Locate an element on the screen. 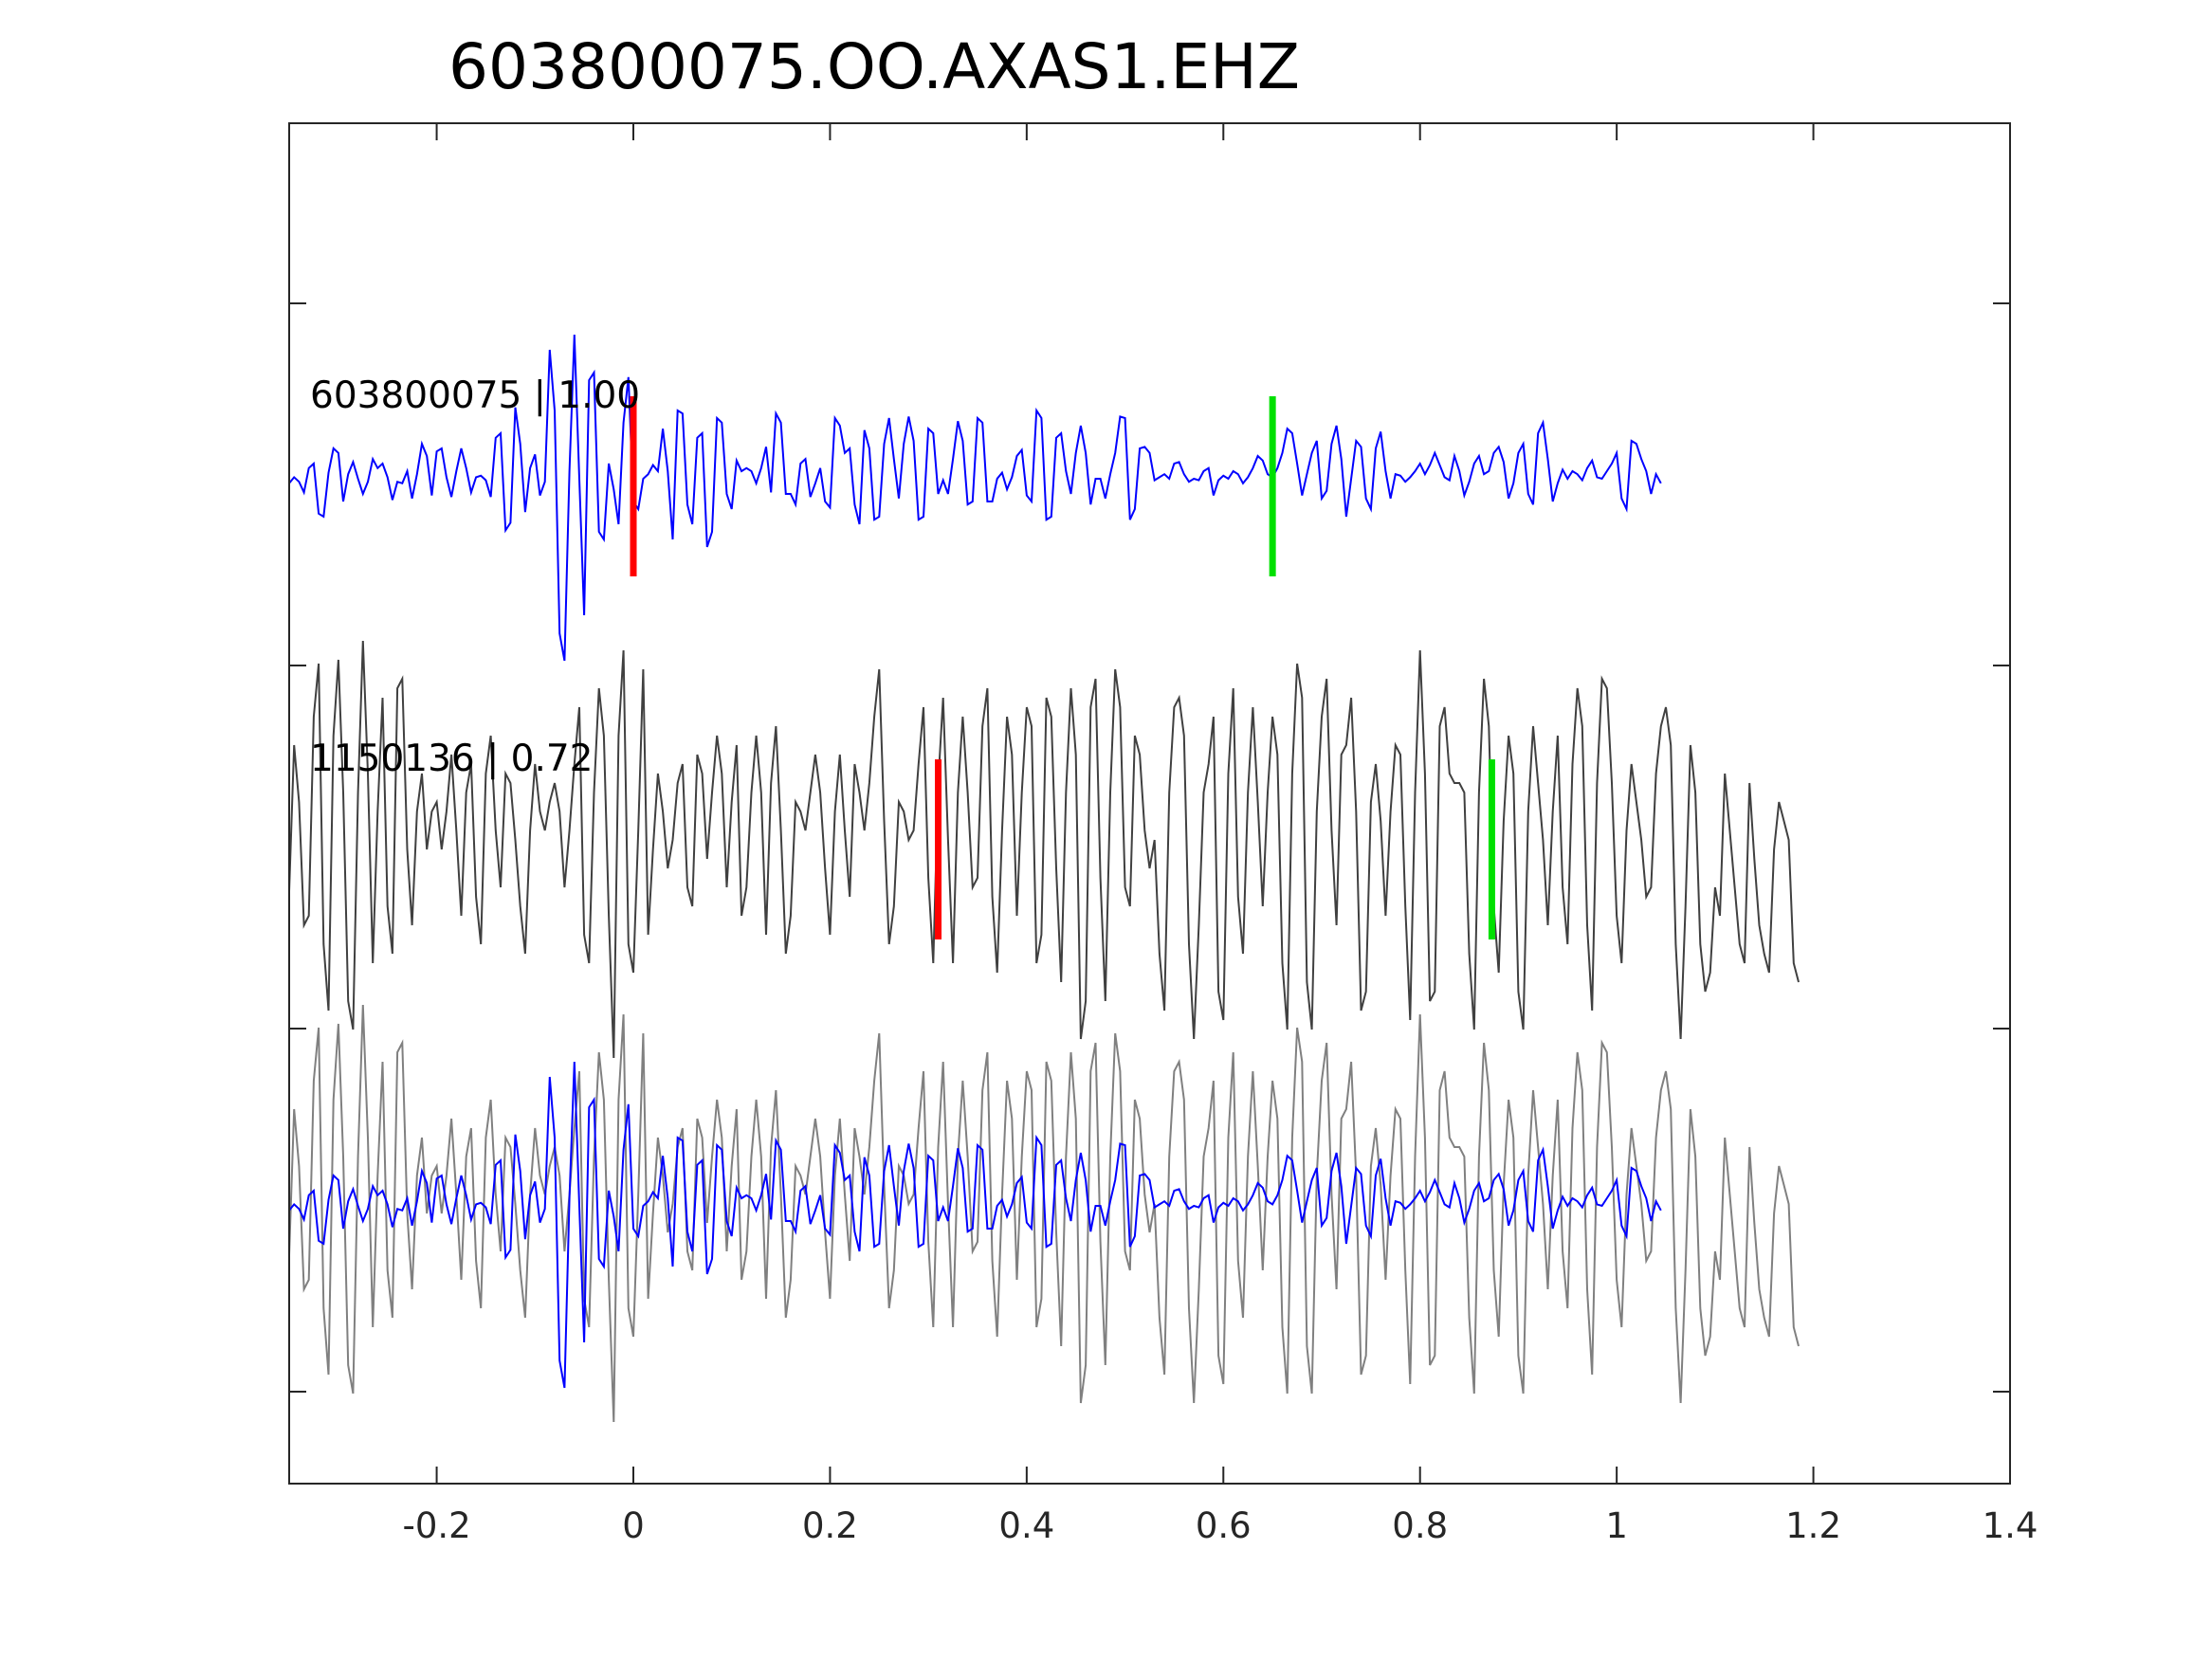  x-tick-label: 0.2 is located at coordinates (830, 1525).